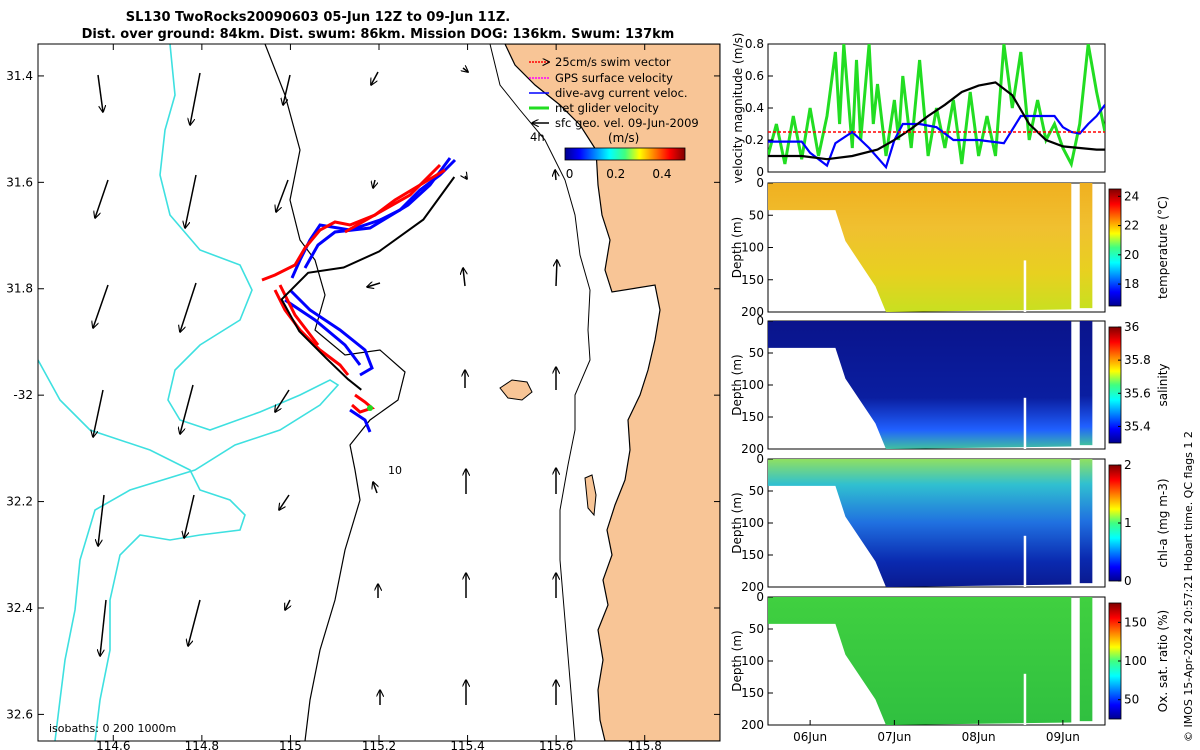 The width and height of the screenshot is (1200, 750). I want to click on map-x-tick-label: 115.6, so click(556, 744).